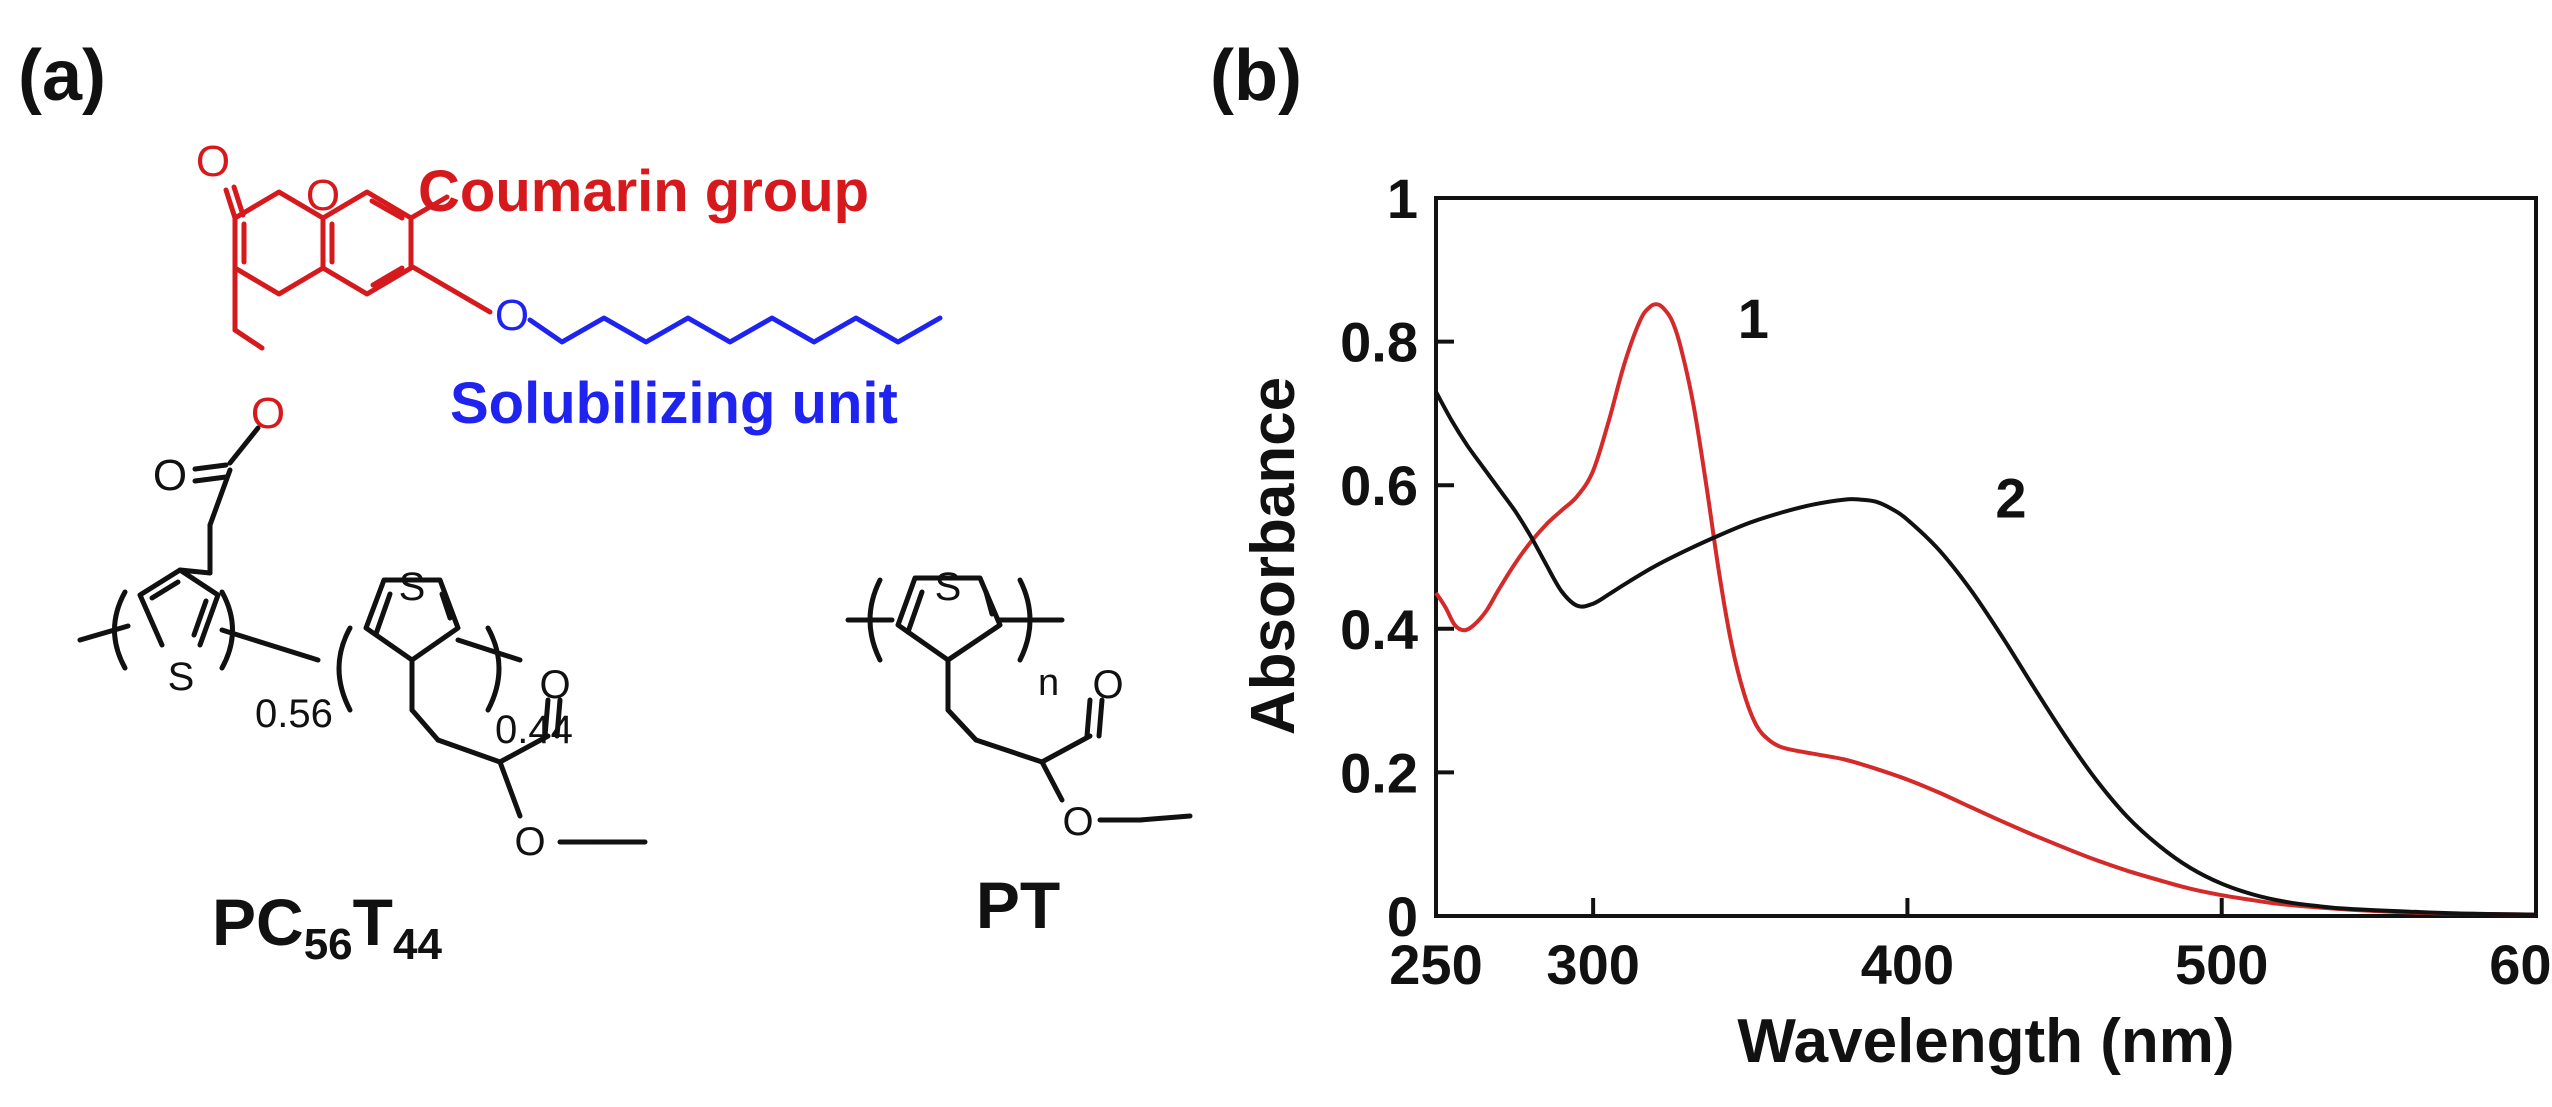 The width and height of the screenshot is (2552, 1107). What do you see at coordinates (1435, 964) in the screenshot?
I see `x-tick-label: 250` at bounding box center [1435, 964].